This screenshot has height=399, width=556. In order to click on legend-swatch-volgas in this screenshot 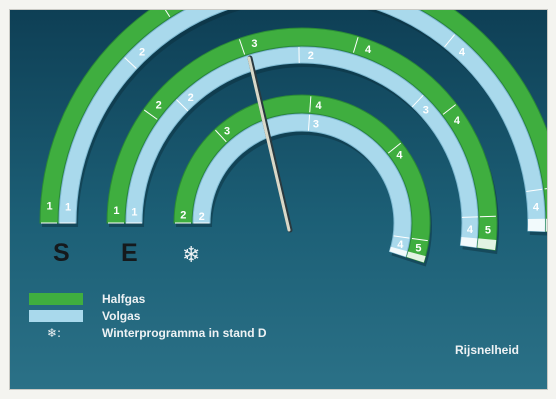, I will do `click(56, 316)`.